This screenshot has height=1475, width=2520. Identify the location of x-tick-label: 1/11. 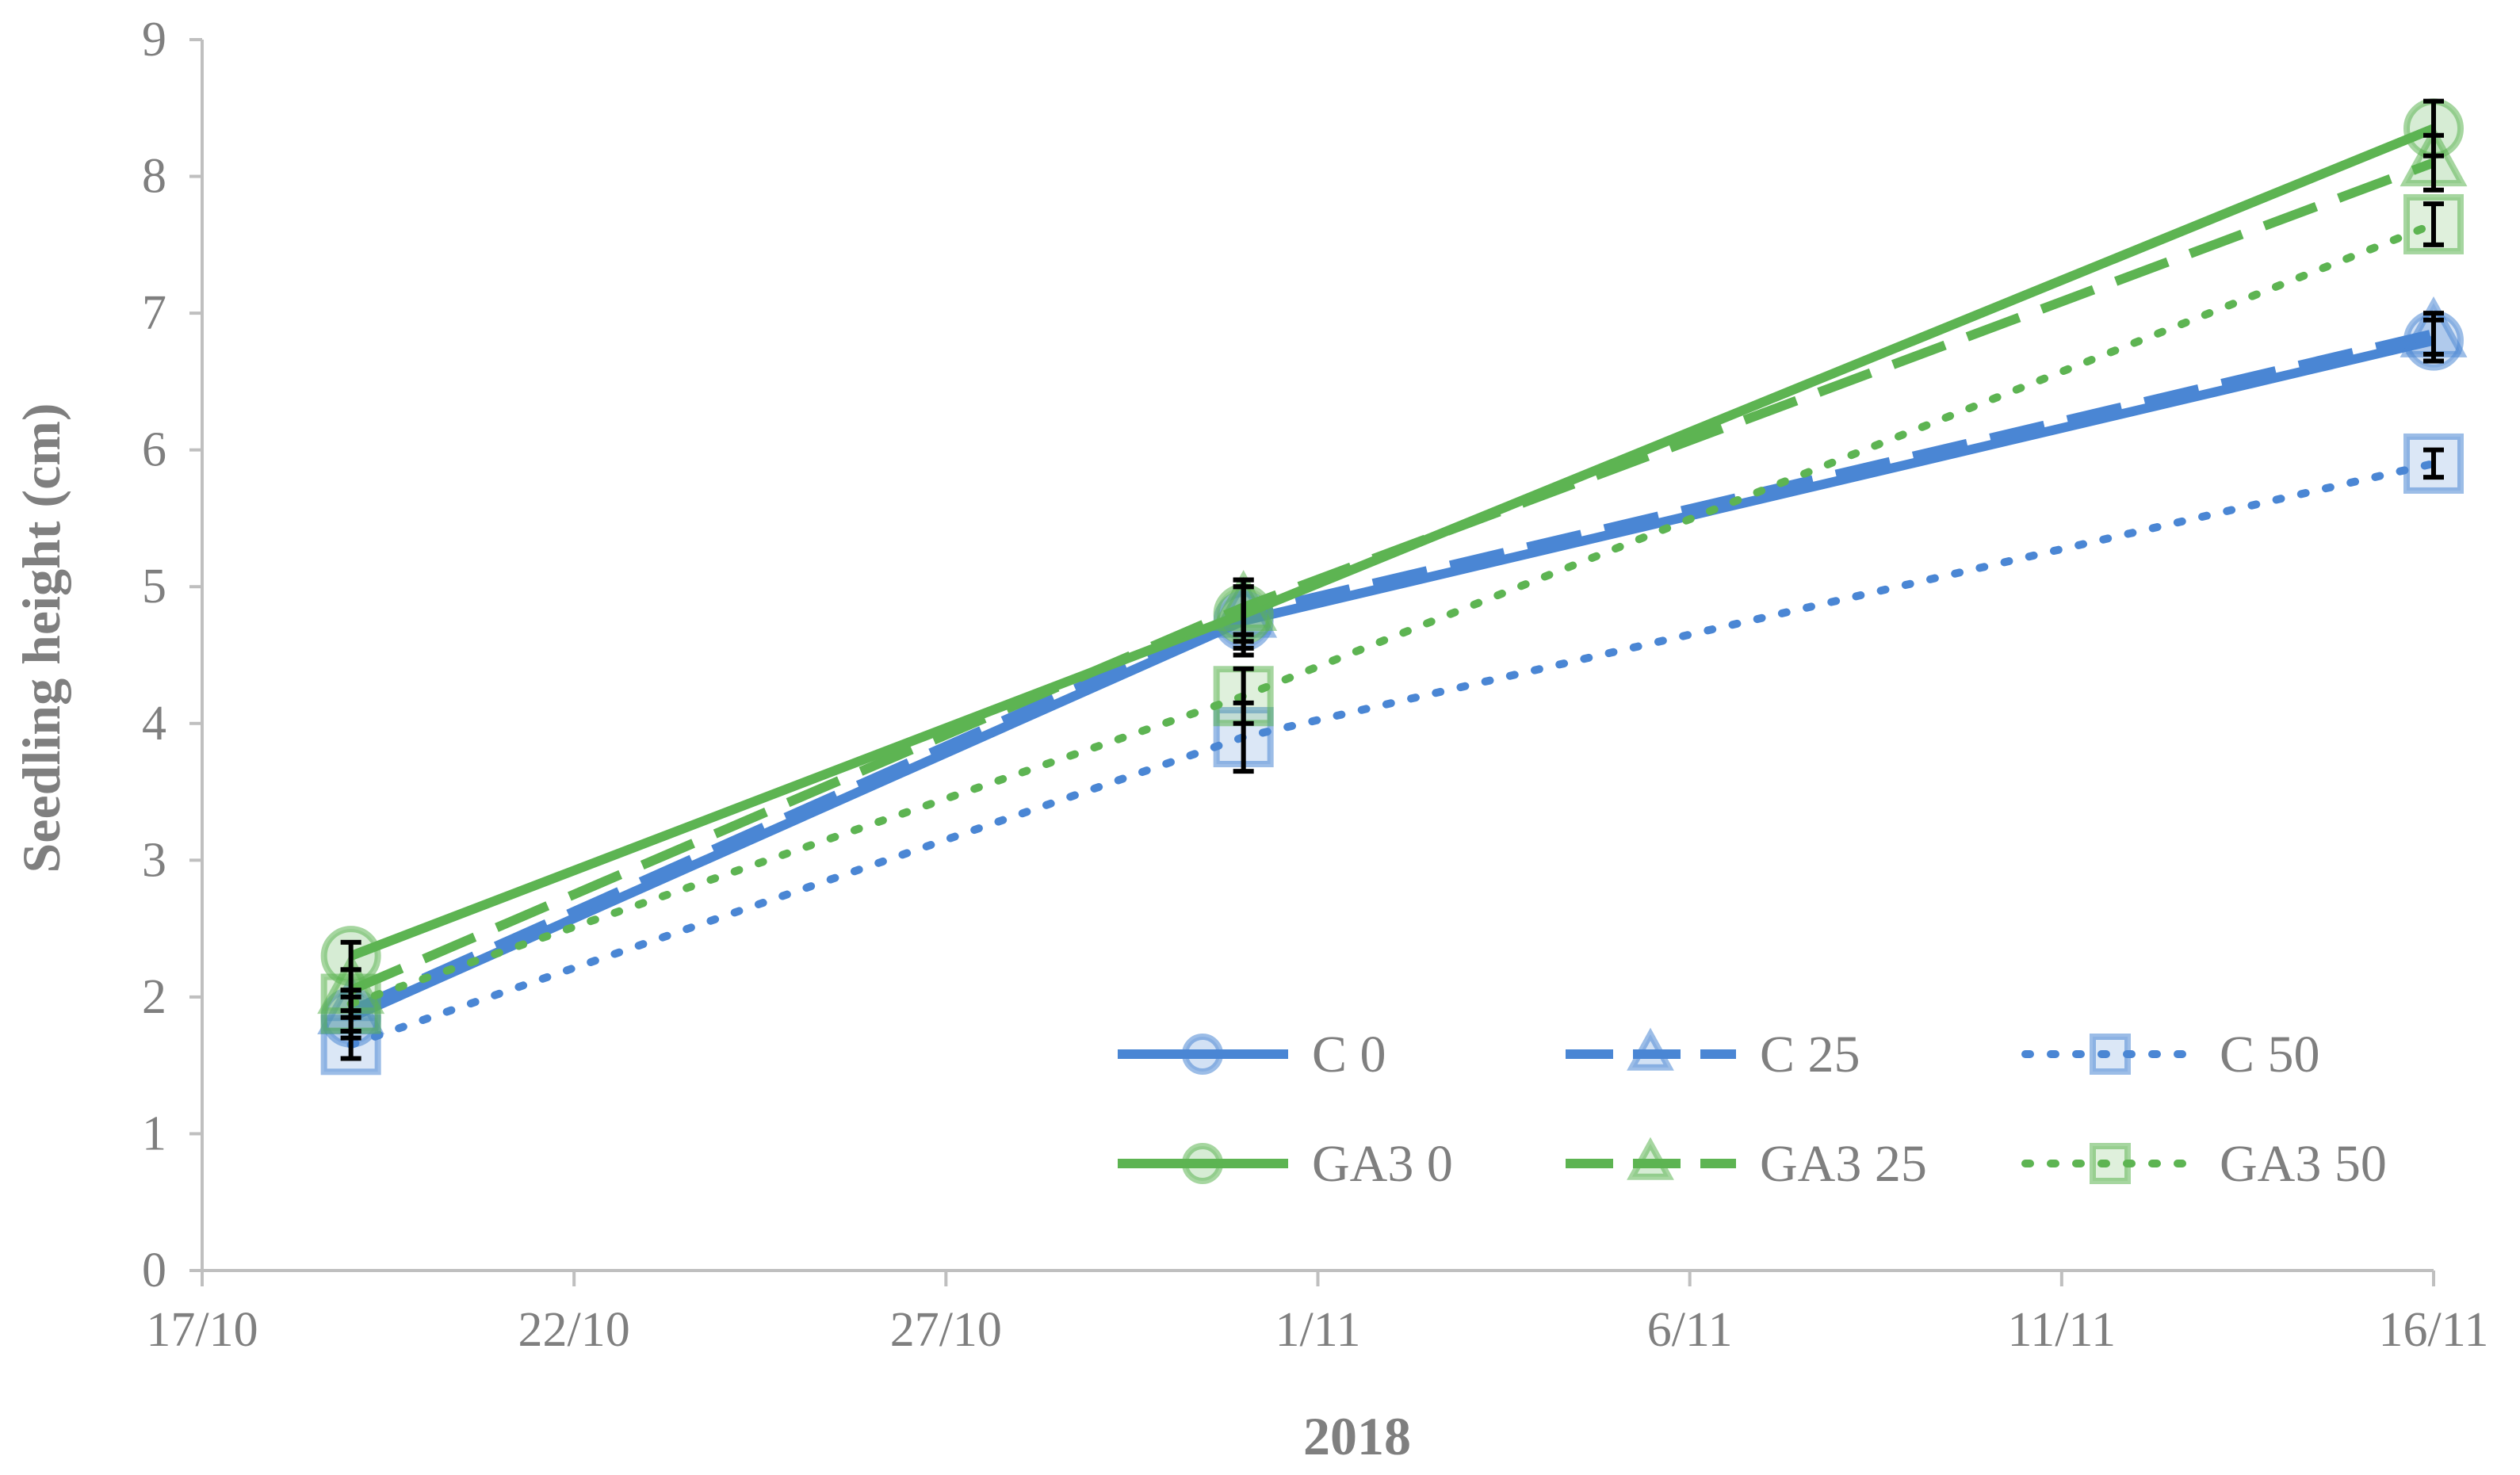
(1318, 1330).